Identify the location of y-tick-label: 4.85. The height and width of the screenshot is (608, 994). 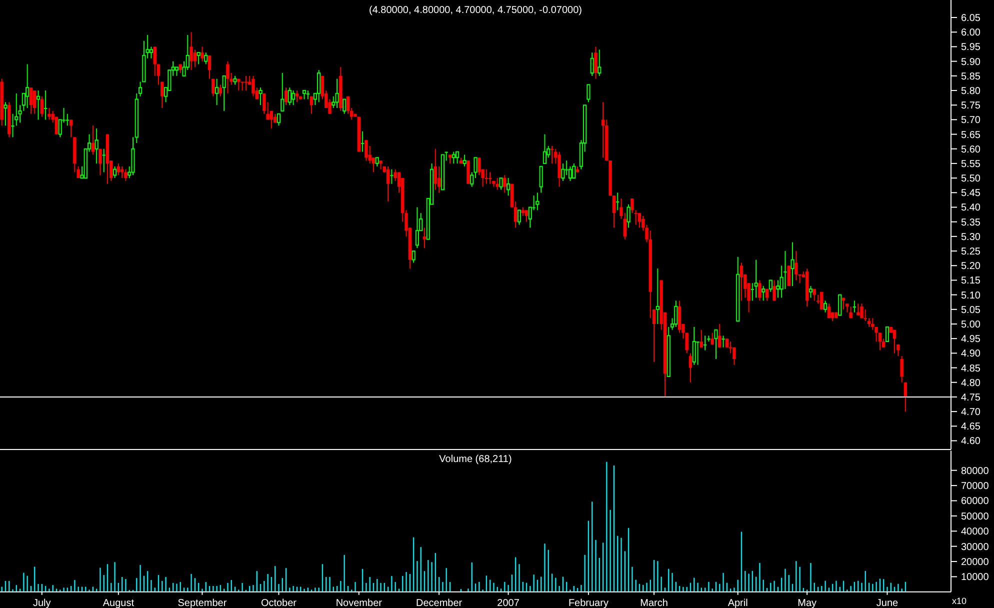
(971, 368).